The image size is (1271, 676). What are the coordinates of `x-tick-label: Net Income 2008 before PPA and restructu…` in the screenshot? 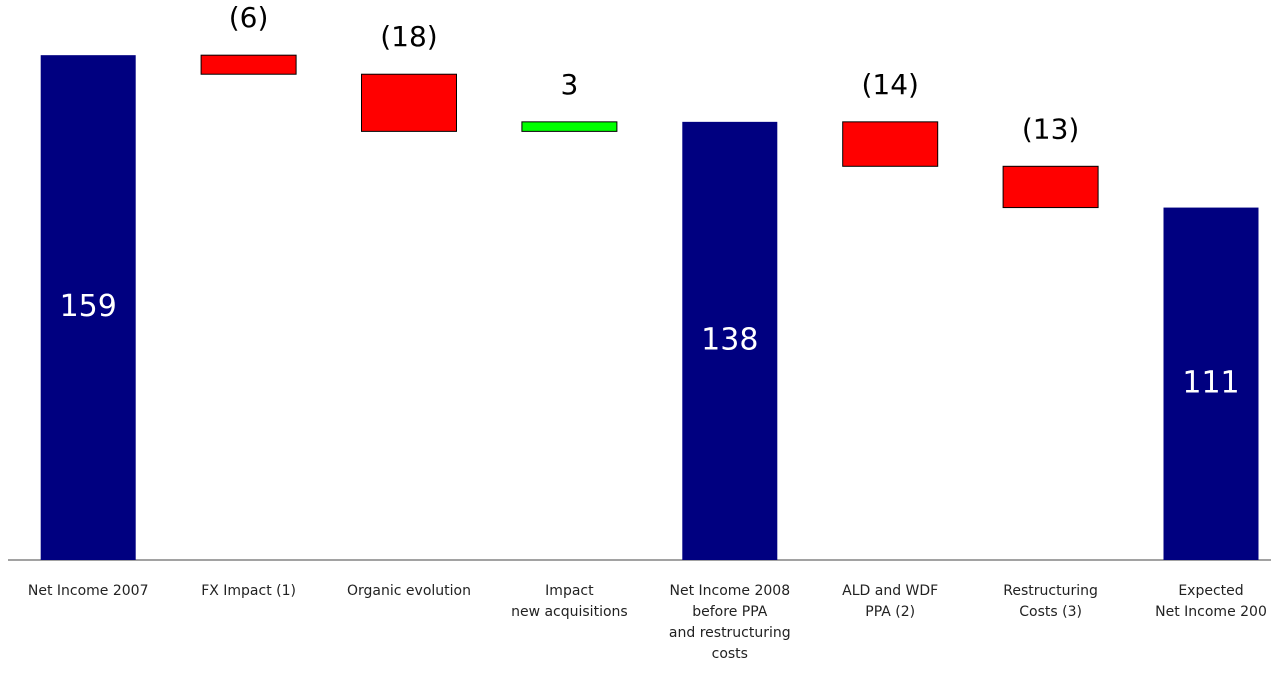 It's located at (729, 622).